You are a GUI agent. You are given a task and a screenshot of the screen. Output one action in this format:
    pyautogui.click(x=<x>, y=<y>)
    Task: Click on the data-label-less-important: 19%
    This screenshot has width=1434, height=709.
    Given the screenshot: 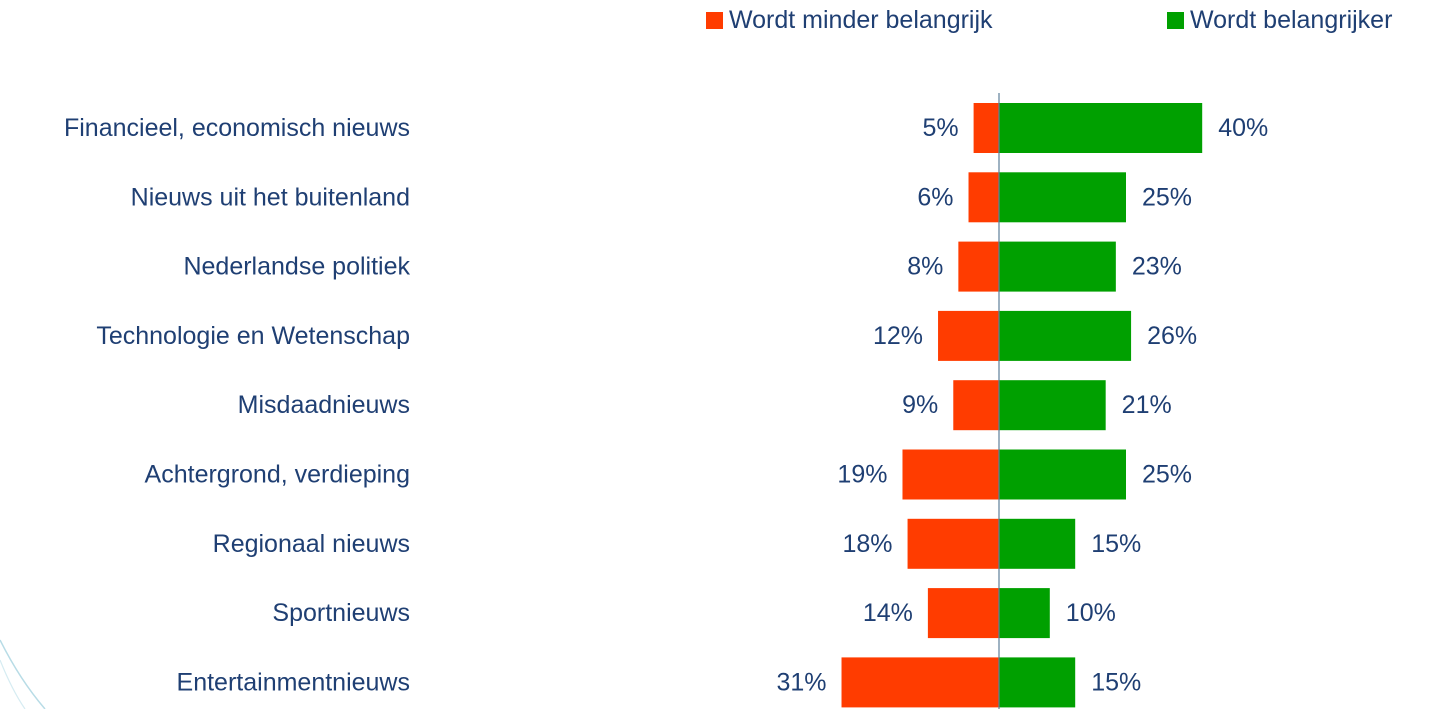 What is the action you would take?
    pyautogui.click(x=862, y=475)
    